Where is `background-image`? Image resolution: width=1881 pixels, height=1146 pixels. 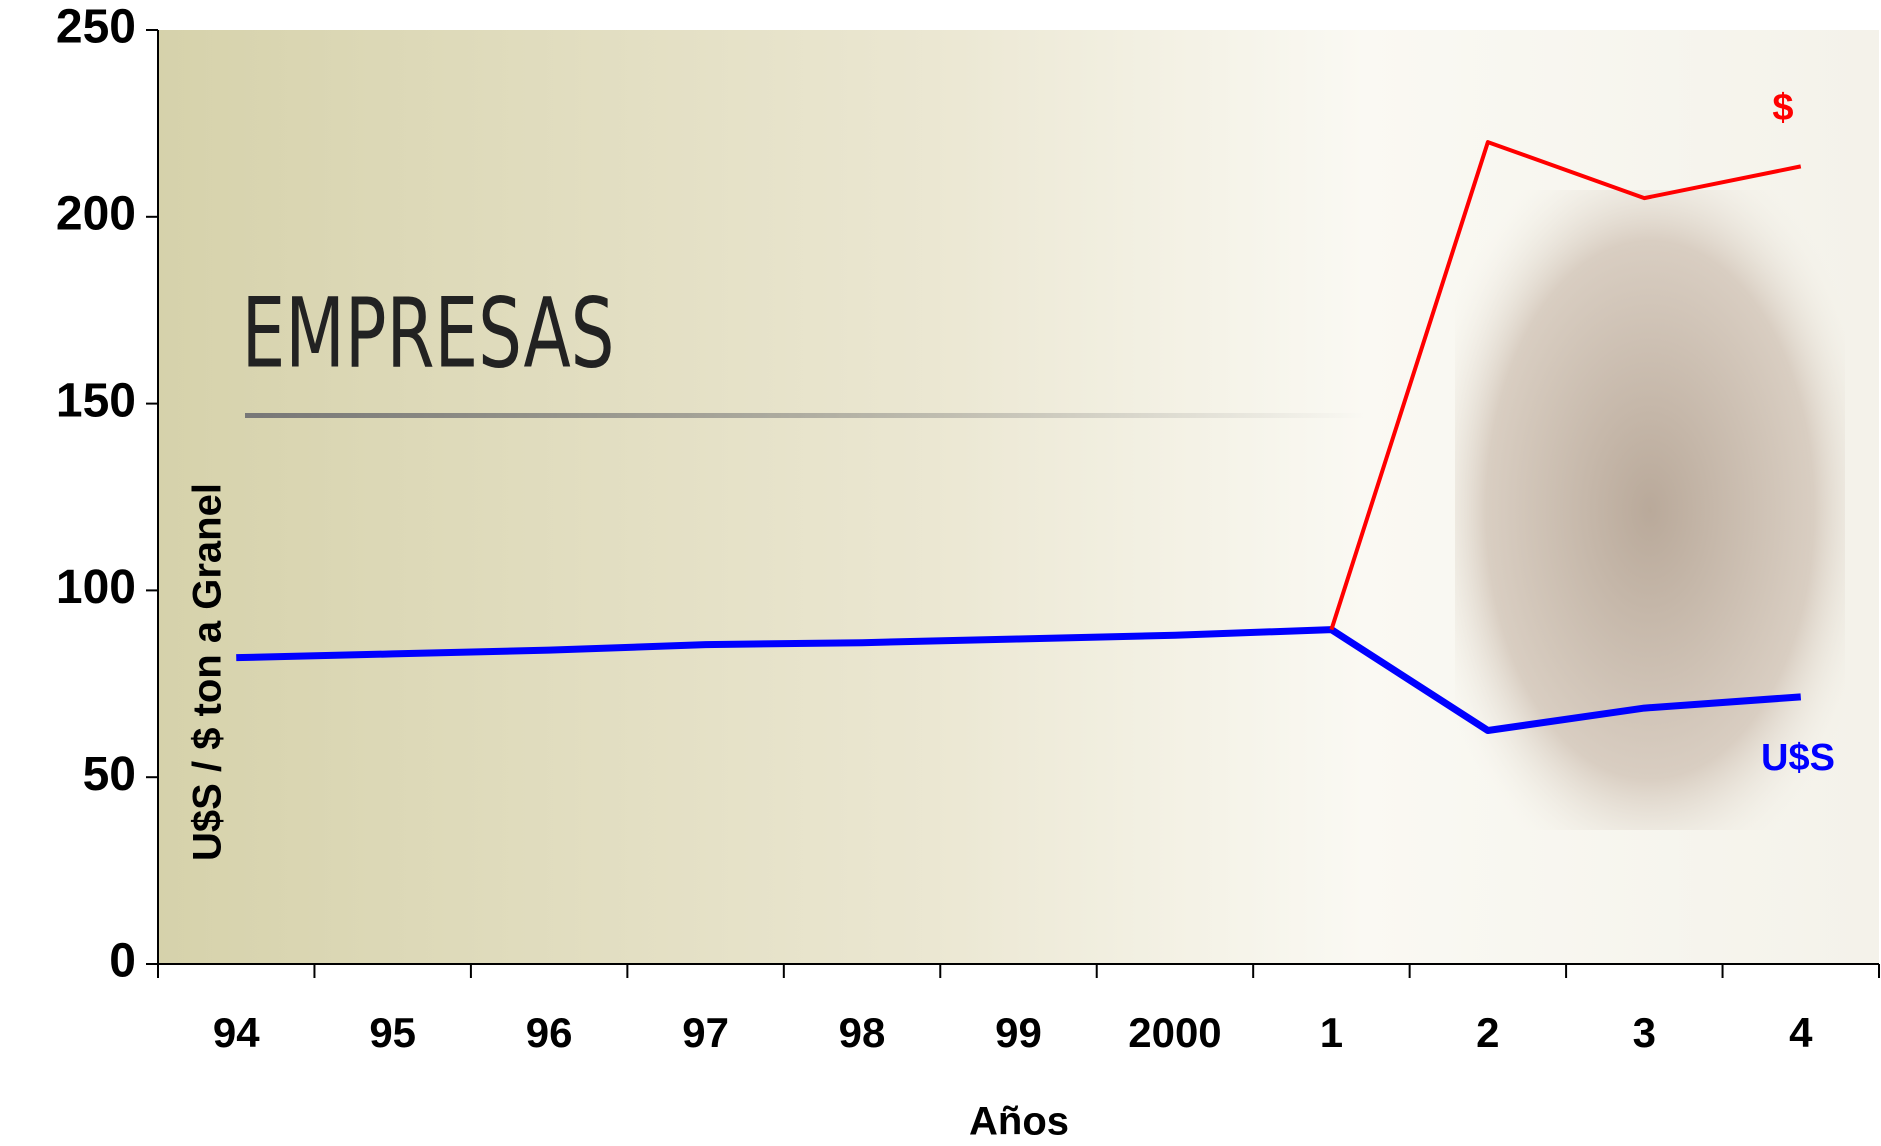
background-image is located at coordinates (1650, 510).